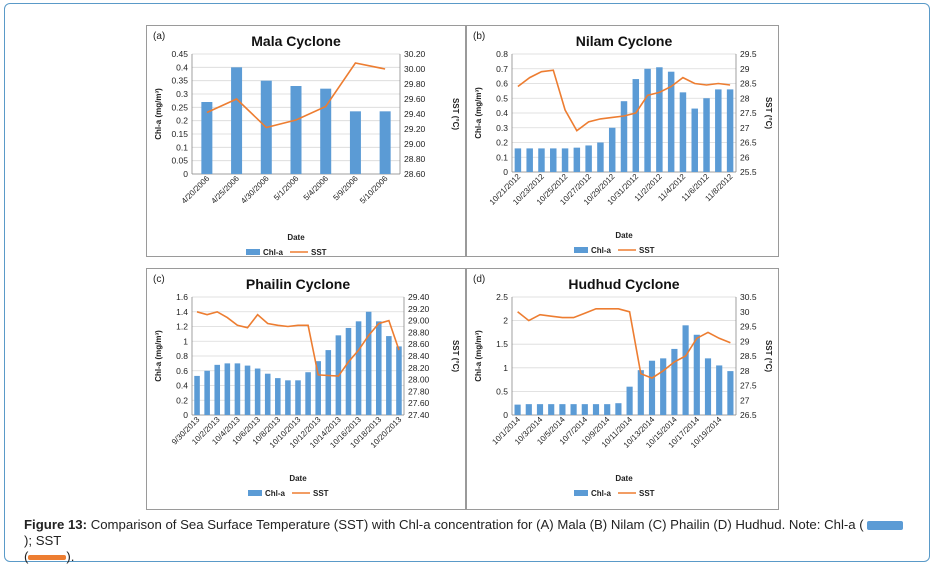  Describe the element at coordinates (647, 250) in the screenshot. I see `legend-sst-label: SST` at that location.